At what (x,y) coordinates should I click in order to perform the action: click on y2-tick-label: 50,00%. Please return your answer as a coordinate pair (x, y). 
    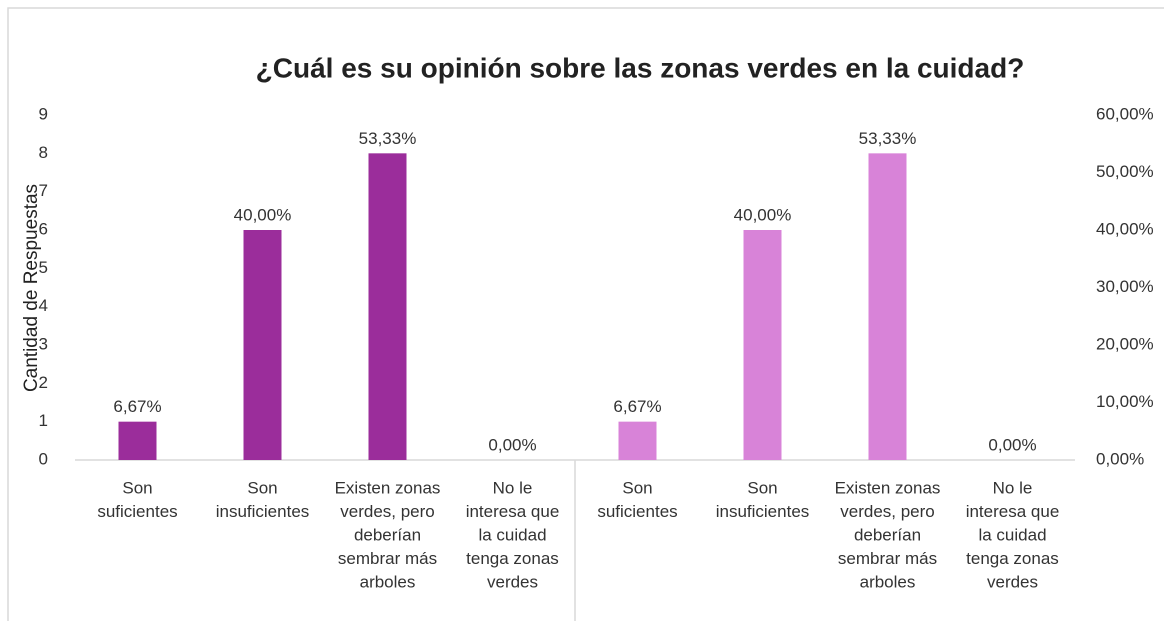
    Looking at the image, I should click on (1125, 171).